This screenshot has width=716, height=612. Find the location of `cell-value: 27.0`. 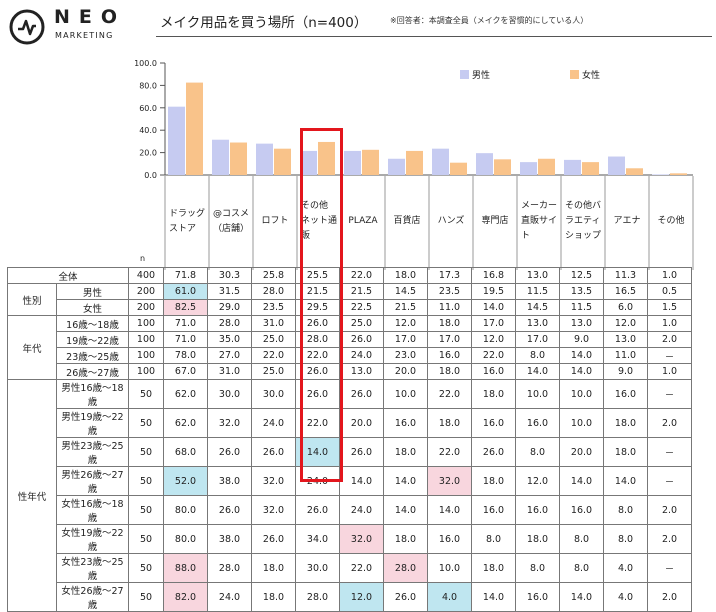

cell-value: 27.0 is located at coordinates (229, 355).